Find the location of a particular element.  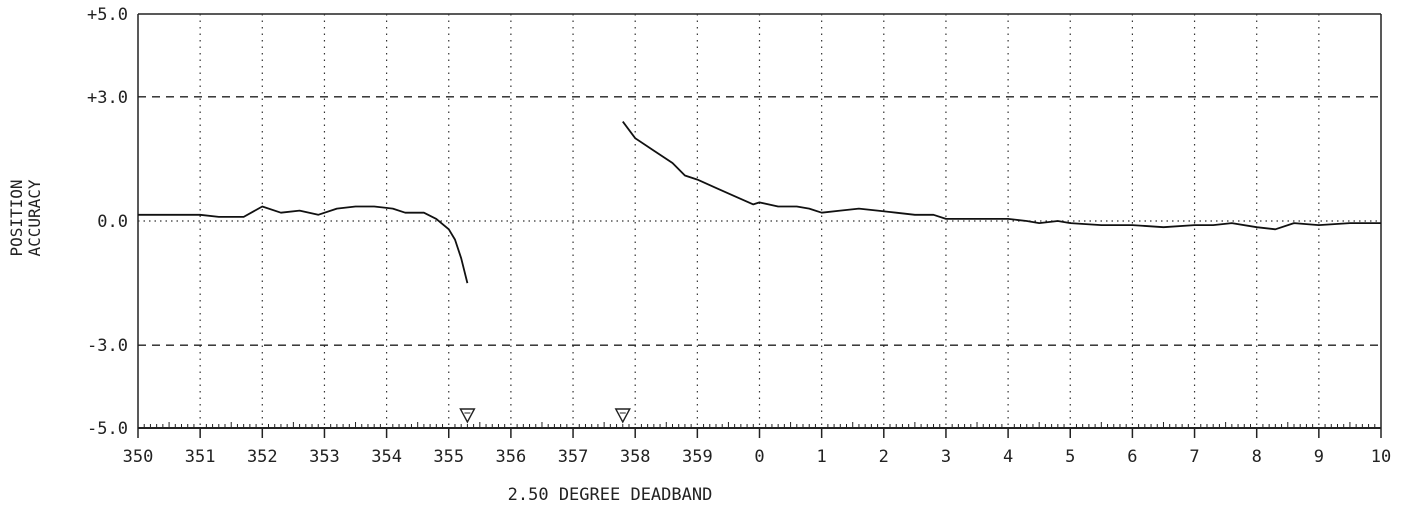

x-tick-label: 358 is located at coordinates (635, 457).